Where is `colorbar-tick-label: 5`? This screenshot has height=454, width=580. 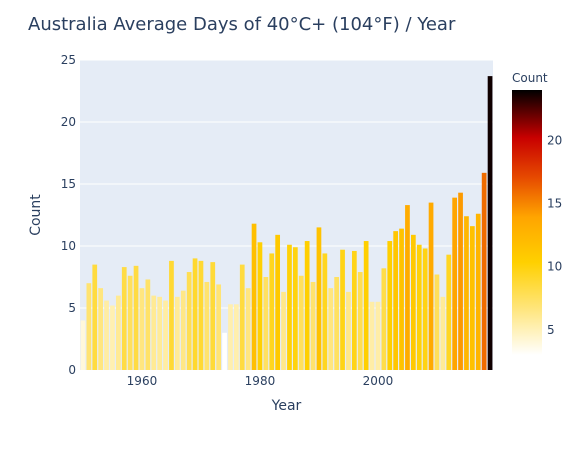 colorbar-tick-label: 5 is located at coordinates (551, 330).